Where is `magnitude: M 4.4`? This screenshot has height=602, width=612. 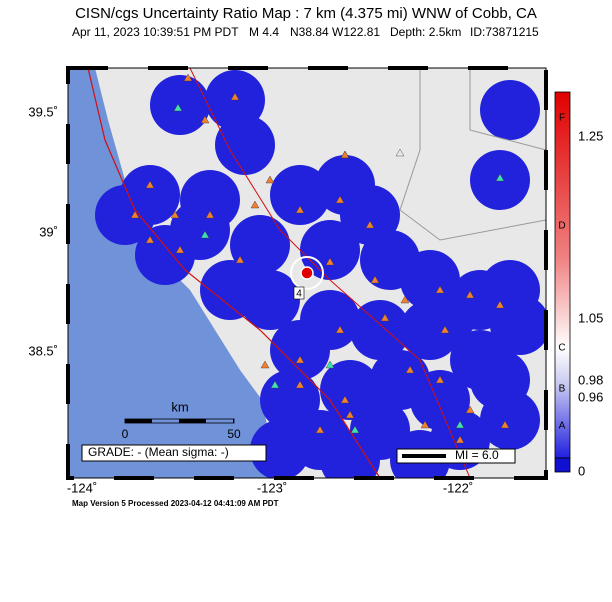
magnitude: M 4.4 is located at coordinates (264, 32).